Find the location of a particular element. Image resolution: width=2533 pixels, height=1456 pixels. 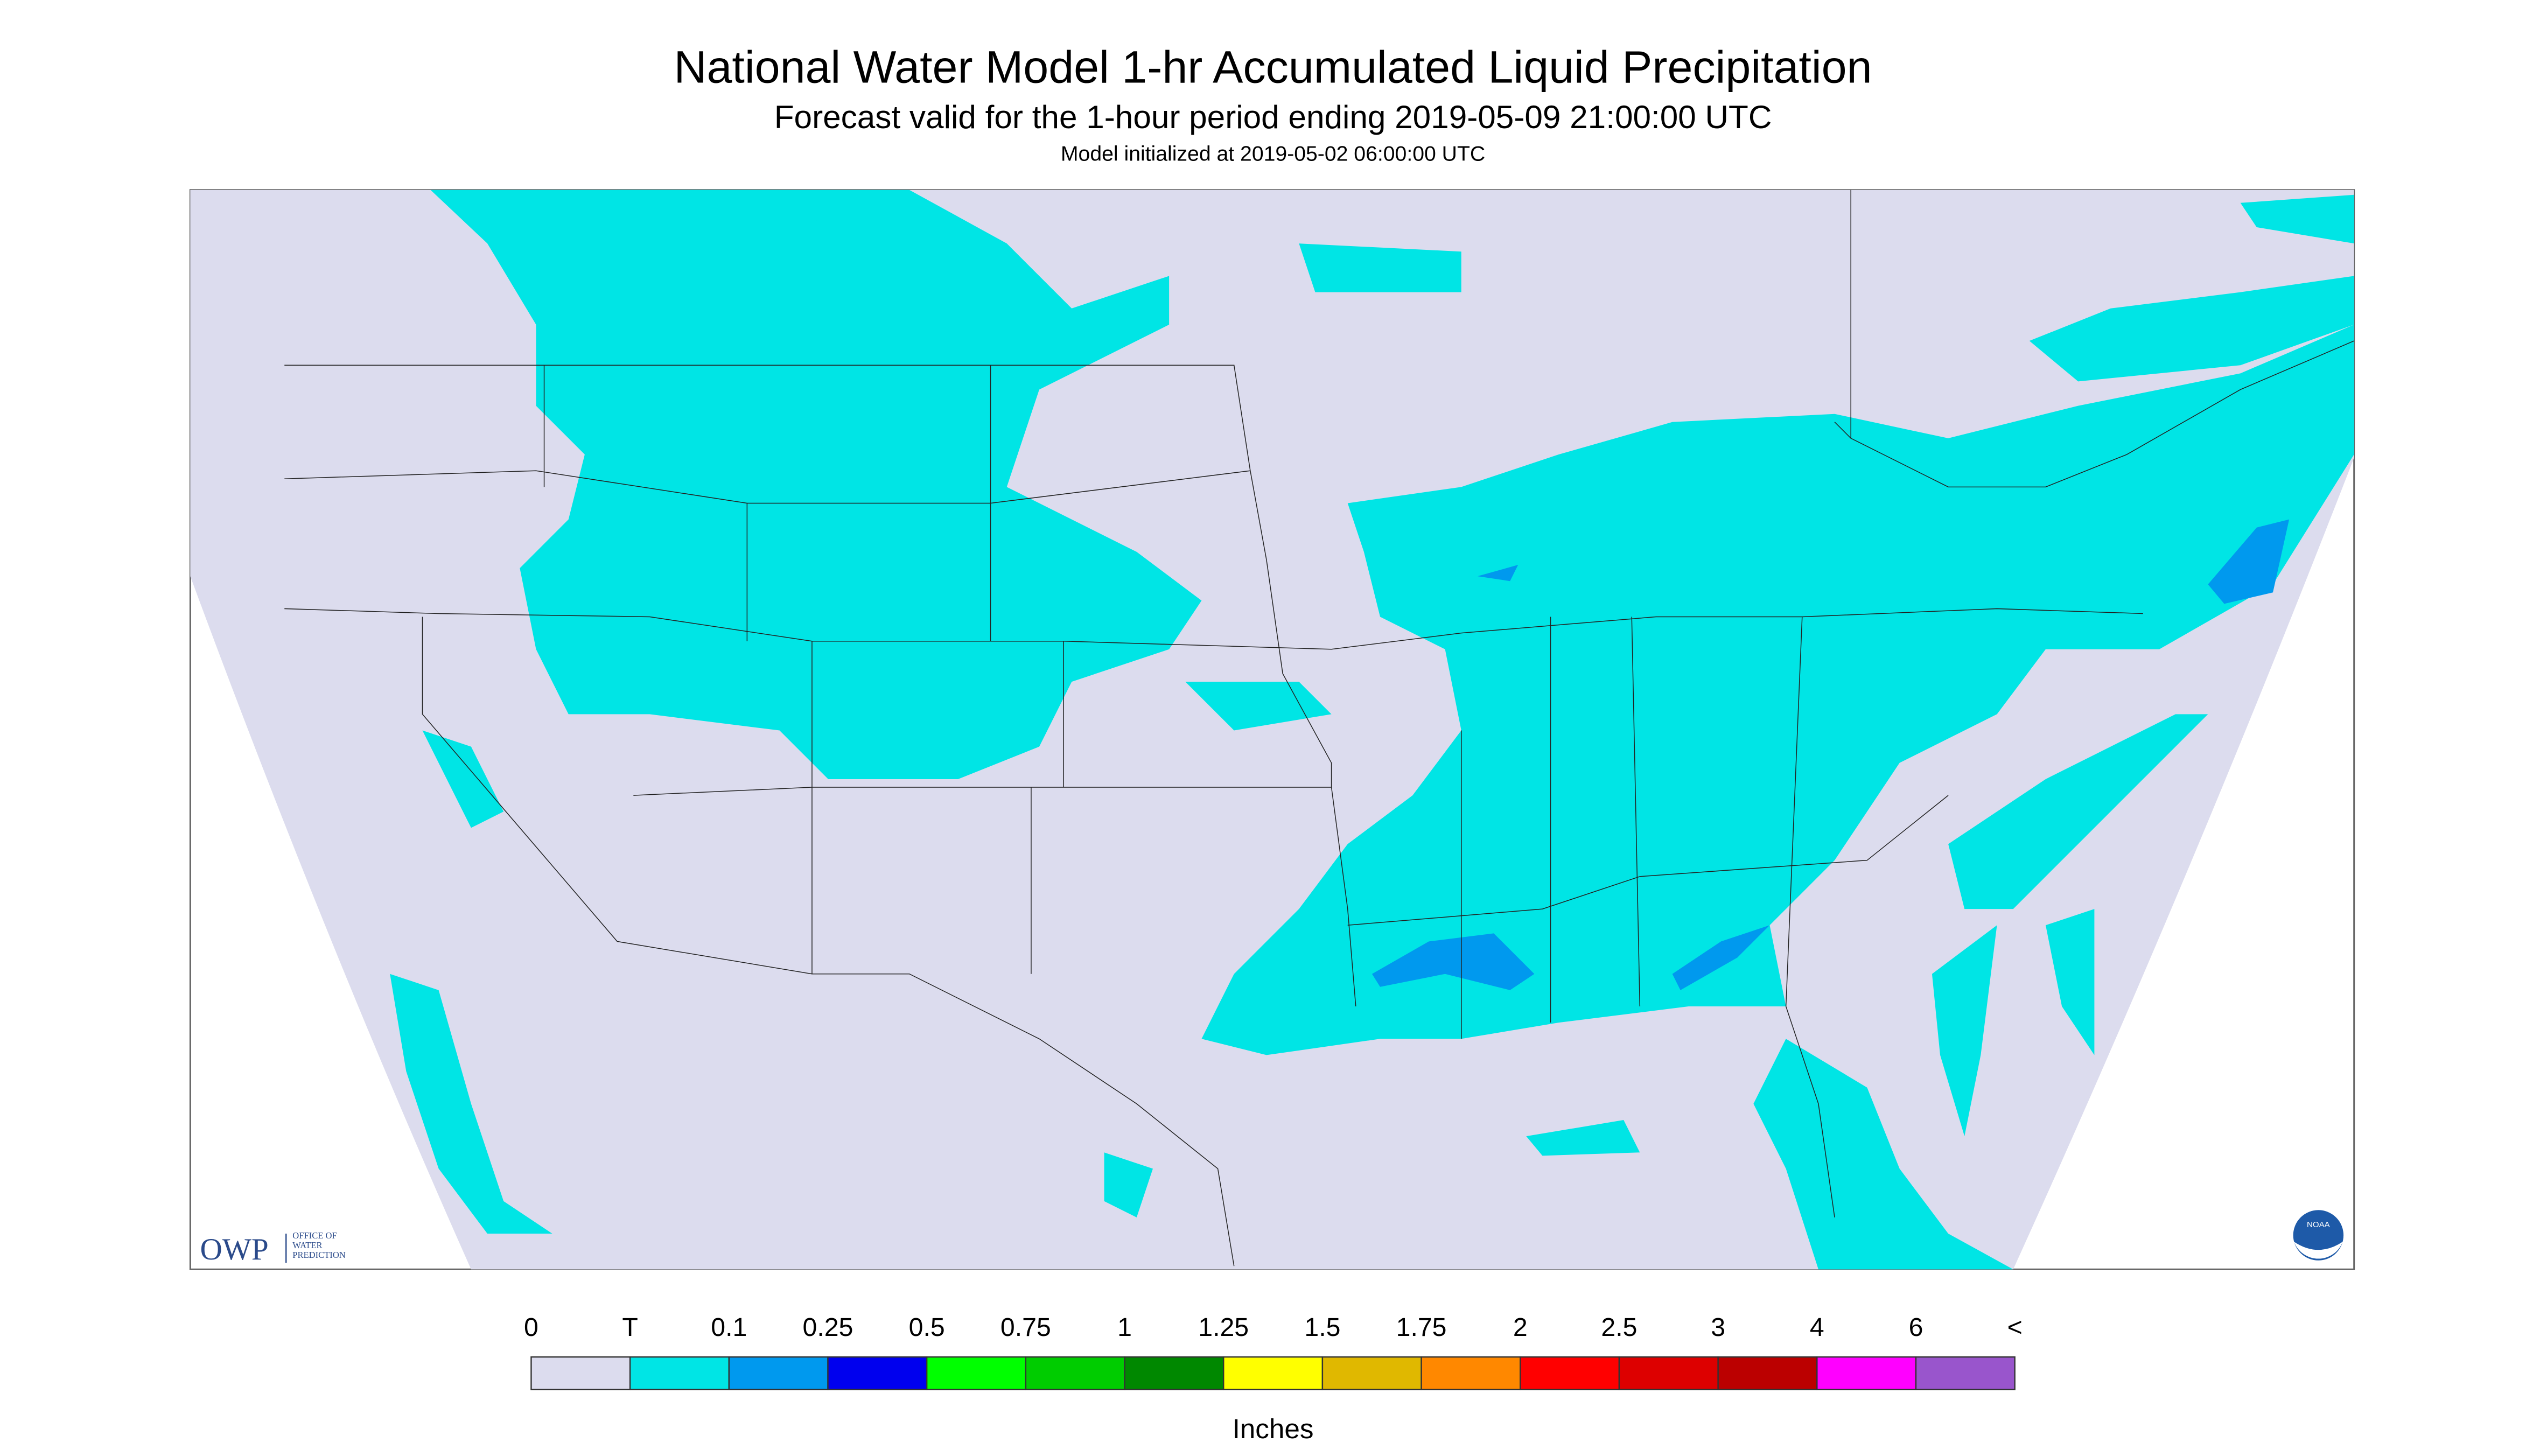

owp-logo-text: OWP is located at coordinates (234, 1249).